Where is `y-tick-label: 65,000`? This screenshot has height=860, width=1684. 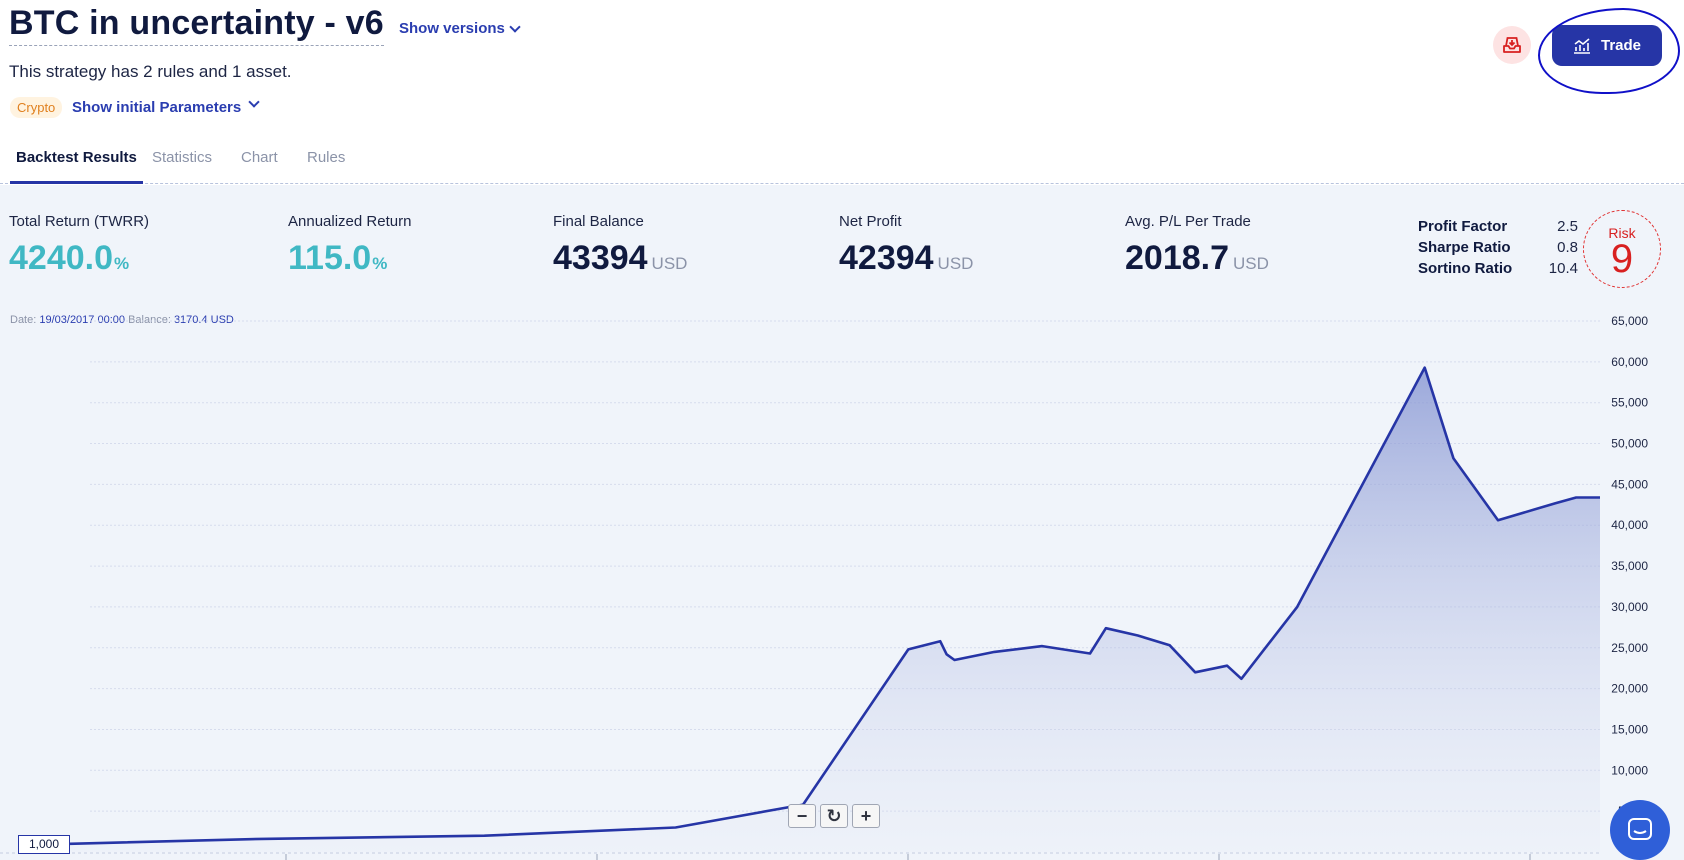
y-tick-label: 65,000 is located at coordinates (1629, 321).